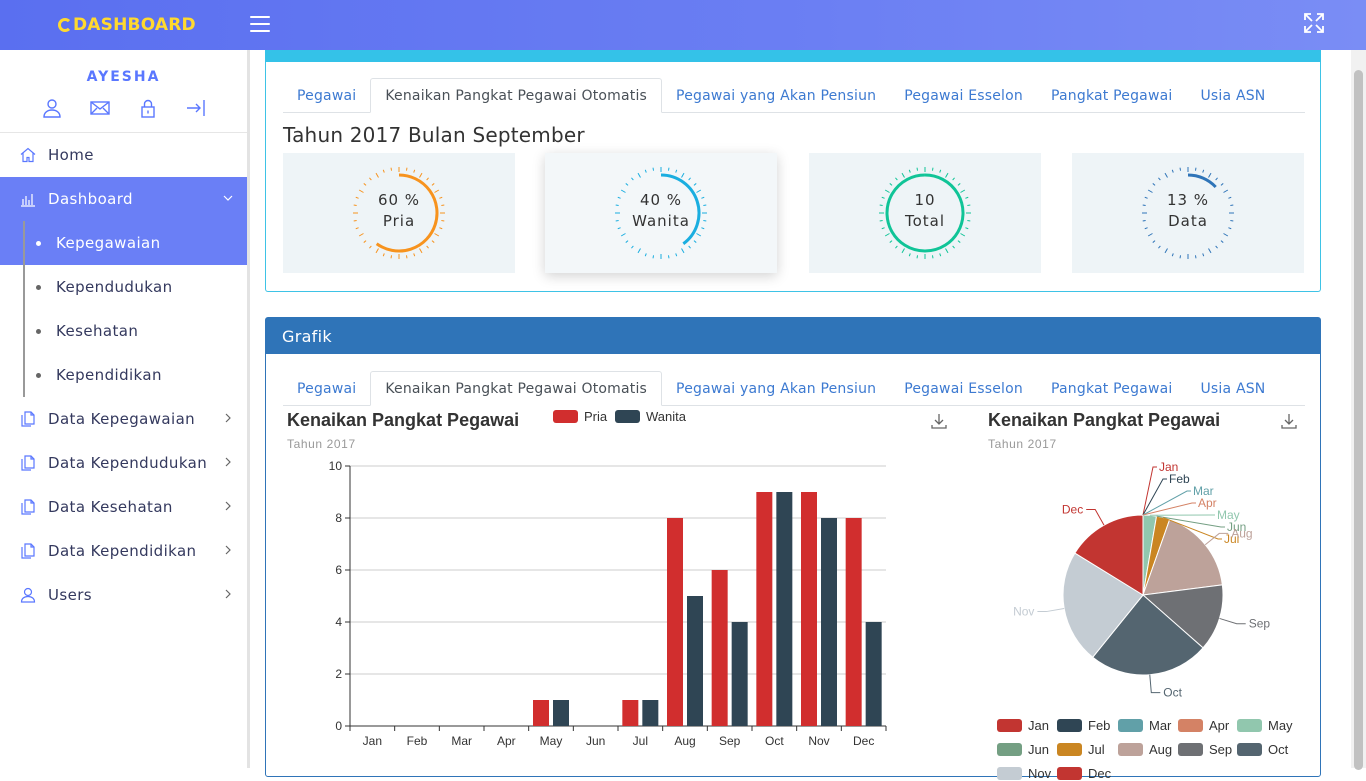  Describe the element at coordinates (1023, 725) in the screenshot. I see `pie-legend-item-jan: Jan` at that location.